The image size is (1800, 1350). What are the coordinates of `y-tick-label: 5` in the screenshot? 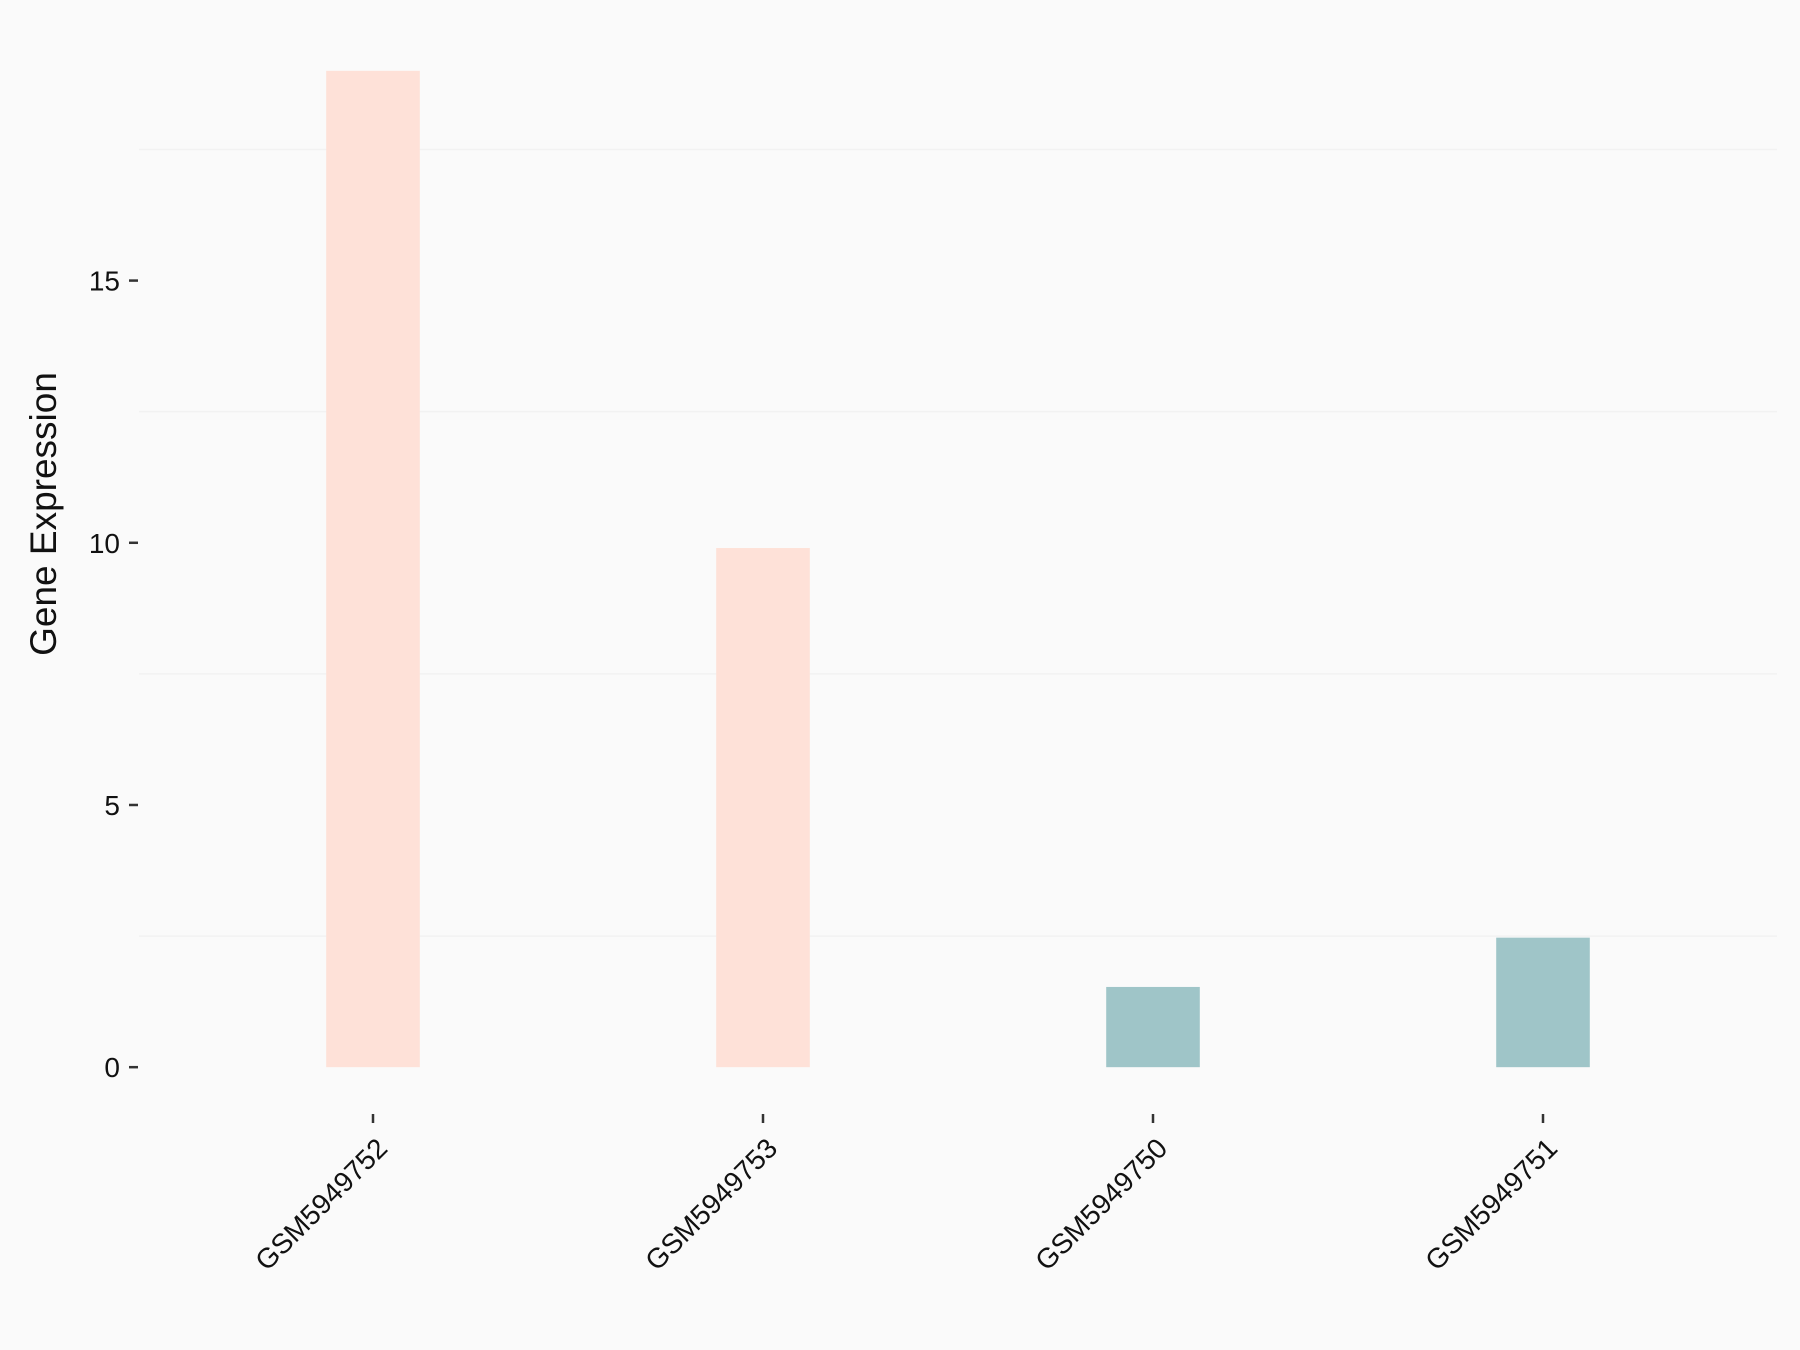 It's located at (112, 805).